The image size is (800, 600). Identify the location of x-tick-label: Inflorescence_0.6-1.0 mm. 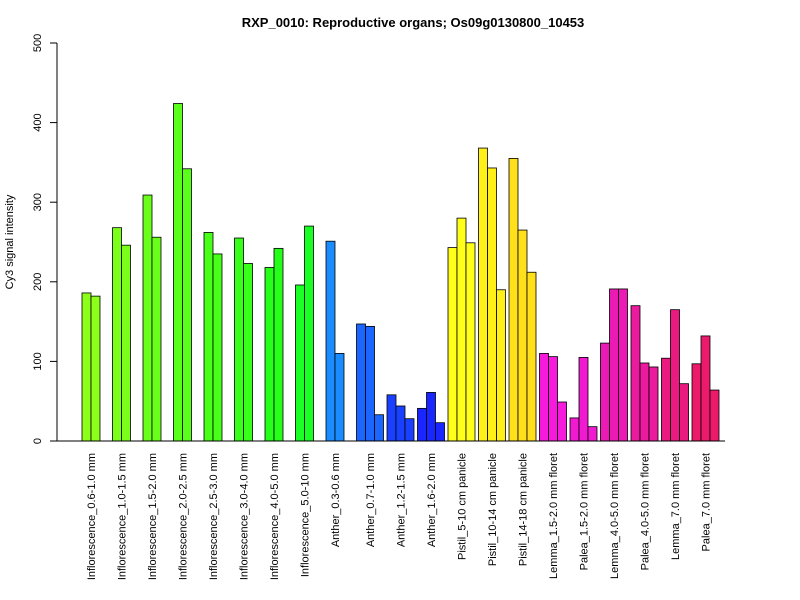
(92, 516).